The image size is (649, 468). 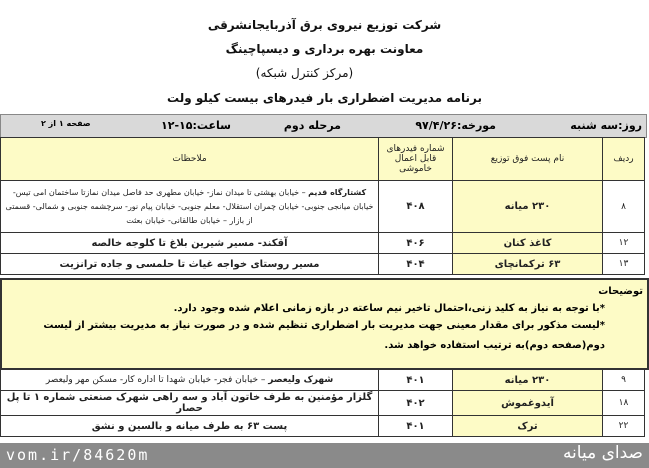 I want to click on notes-title: توضیحات, so click(x=620, y=291).